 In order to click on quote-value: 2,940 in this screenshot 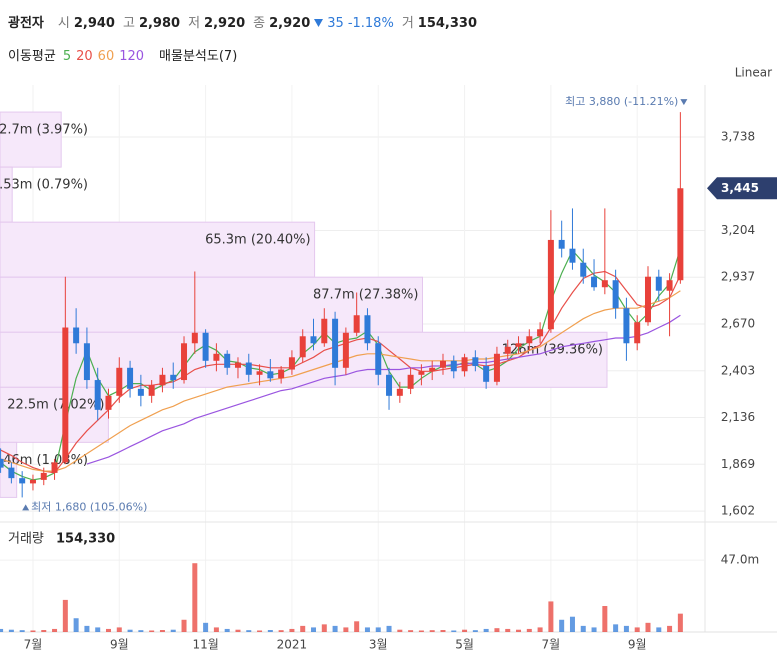, I will do `click(94, 23)`.